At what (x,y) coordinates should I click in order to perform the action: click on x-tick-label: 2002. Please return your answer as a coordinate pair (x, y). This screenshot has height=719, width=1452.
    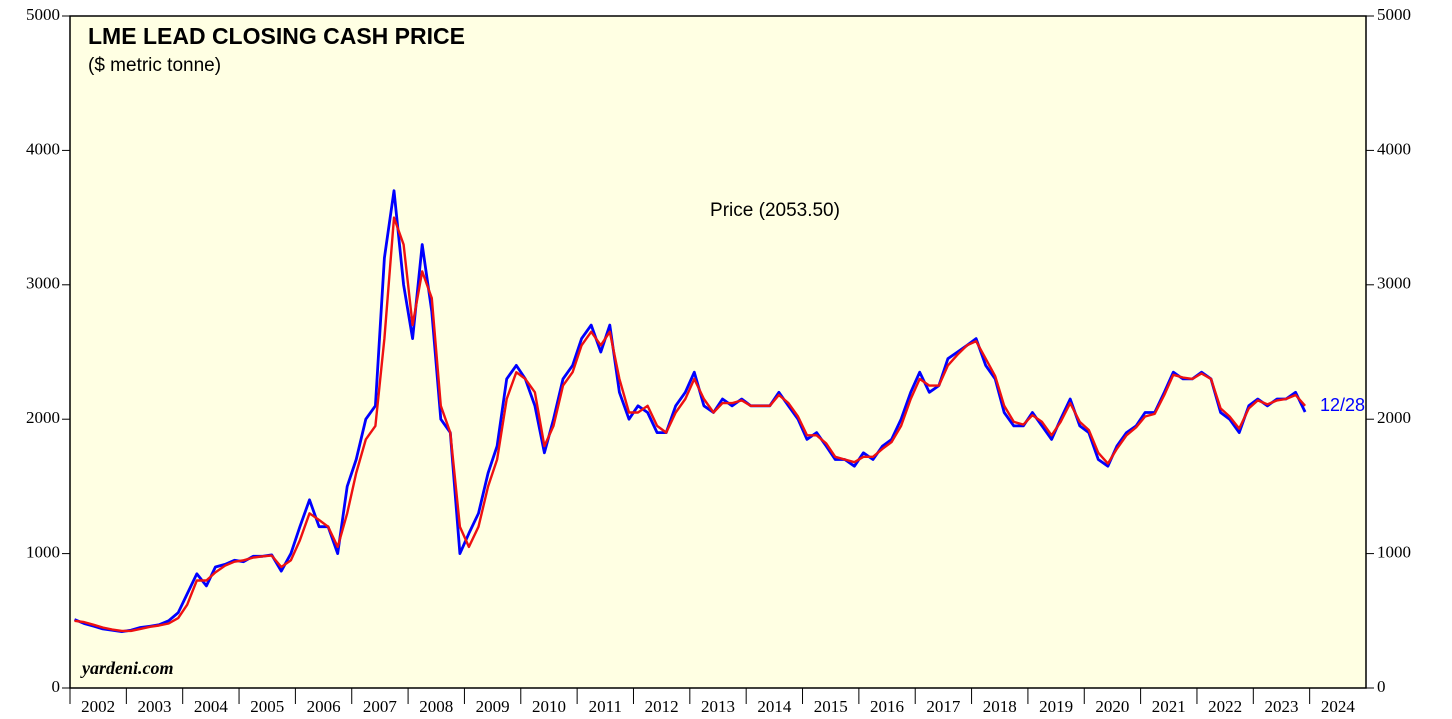
    Looking at the image, I should click on (98, 706).